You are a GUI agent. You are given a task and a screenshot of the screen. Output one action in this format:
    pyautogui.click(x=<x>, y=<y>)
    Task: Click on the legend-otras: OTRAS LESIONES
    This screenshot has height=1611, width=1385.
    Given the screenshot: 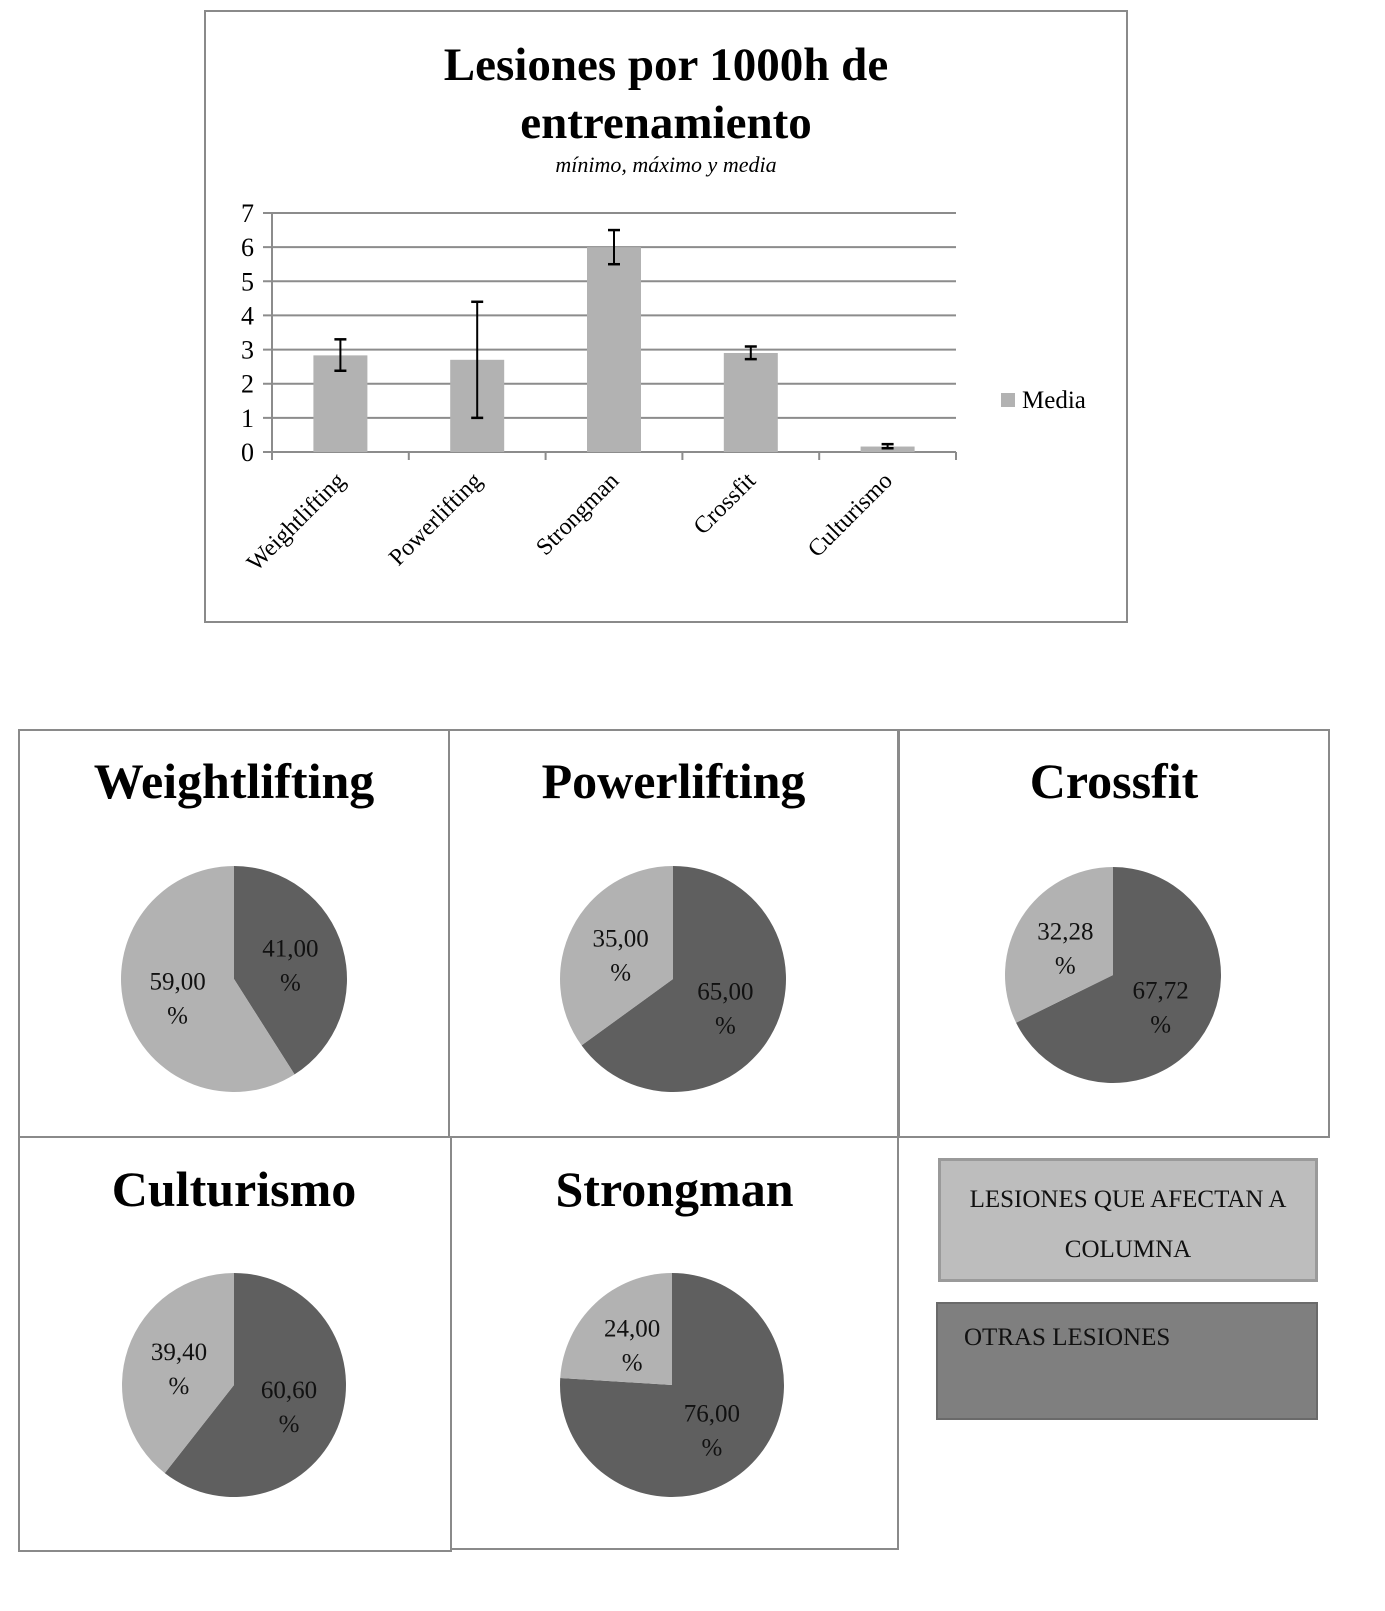 What is the action you would take?
    pyautogui.click(x=1127, y=1361)
    